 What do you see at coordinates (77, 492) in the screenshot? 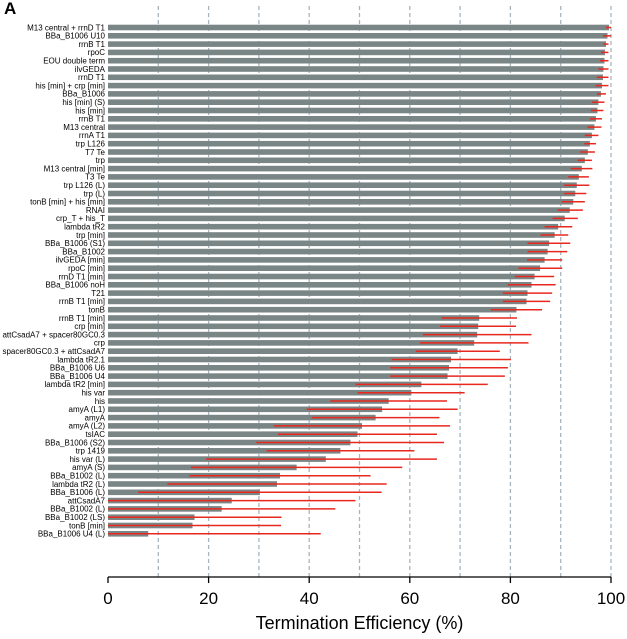
I see `category-label: BBa_B1006 (L)` at bounding box center [77, 492].